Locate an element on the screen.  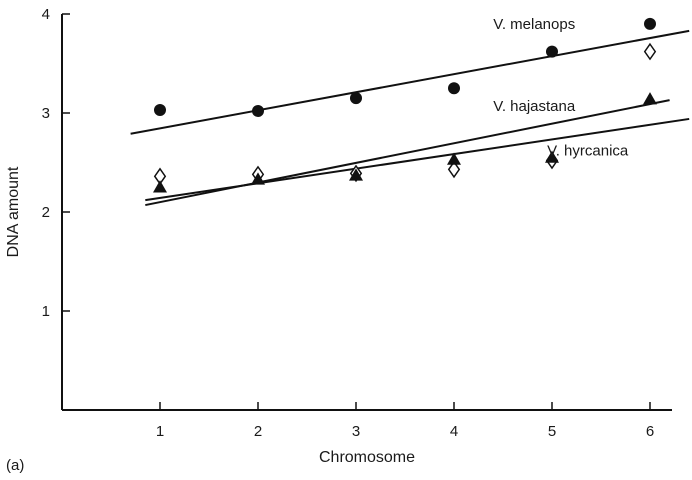
point-series2-x5 is located at coordinates (552, 156).